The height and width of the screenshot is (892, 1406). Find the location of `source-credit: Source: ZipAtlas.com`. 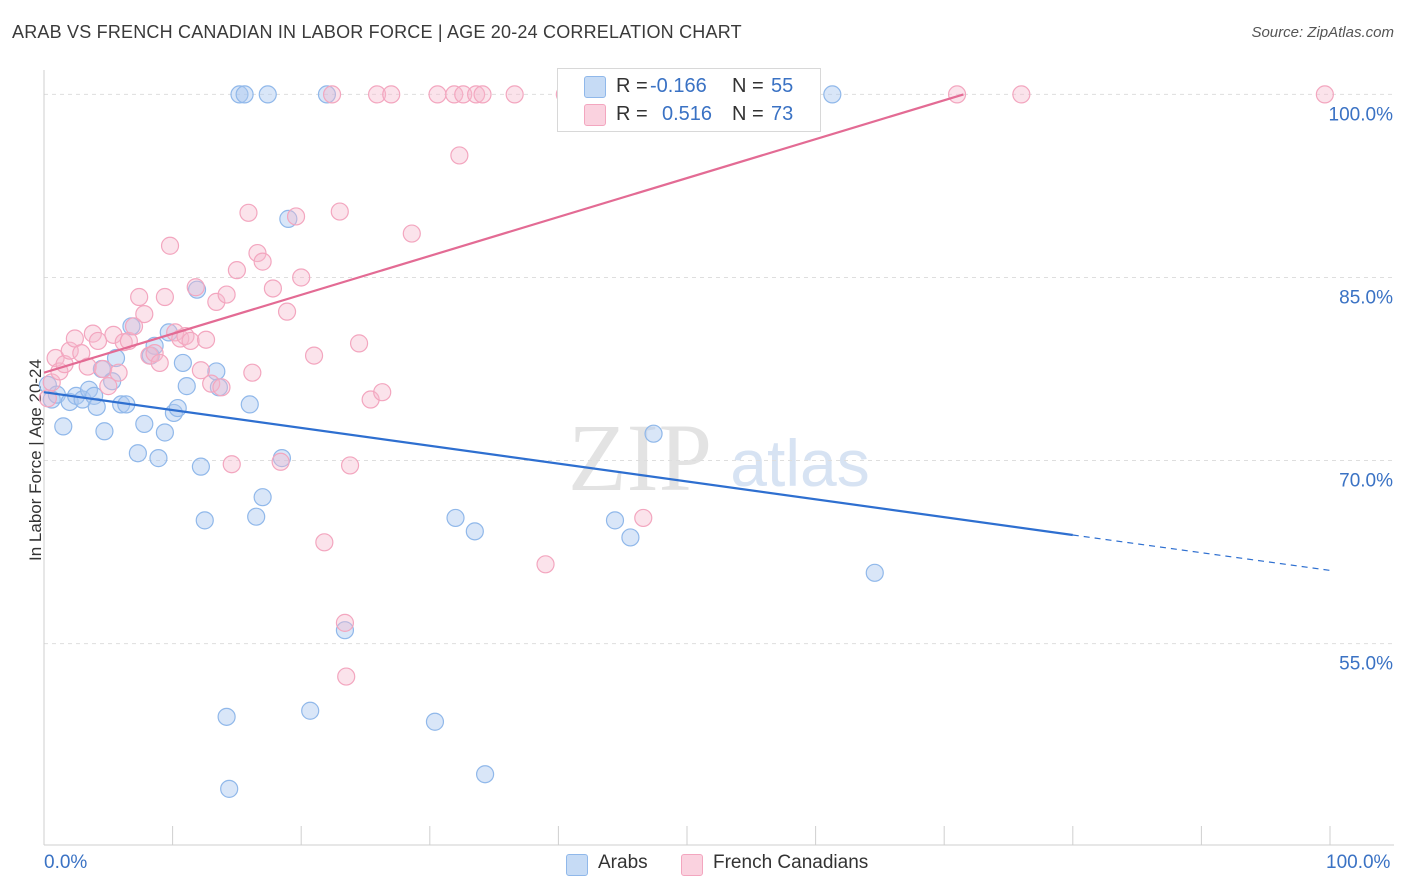

source-credit: Source: ZipAtlas.com is located at coordinates (1322, 32).